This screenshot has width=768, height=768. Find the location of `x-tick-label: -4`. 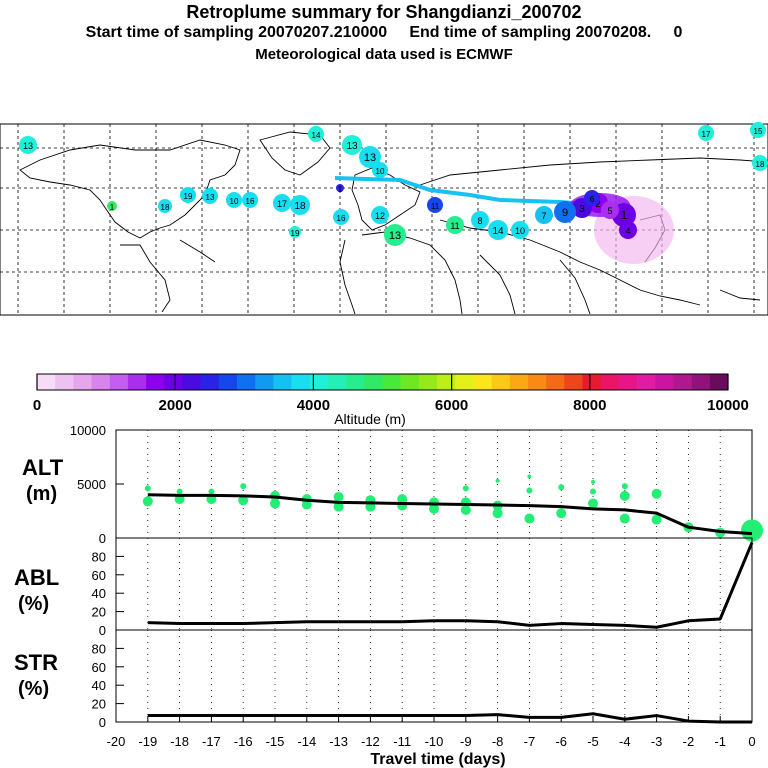

x-tick-label: -4 is located at coordinates (625, 741).